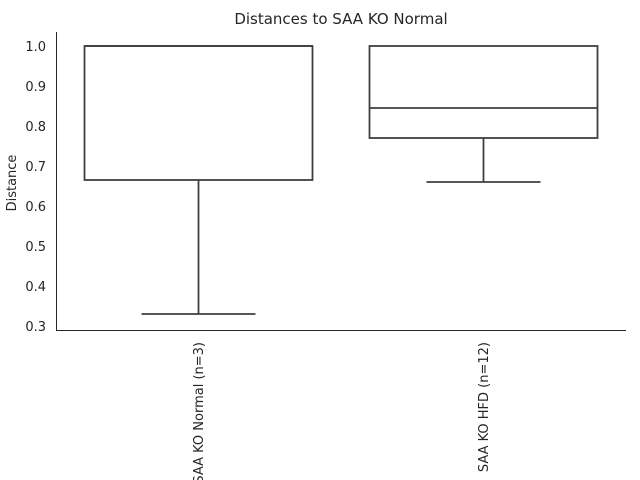 Image resolution: width=640 pixels, height=480 pixels. What do you see at coordinates (35, 87) in the screenshot?
I see `y-tick-label: 0.9` at bounding box center [35, 87].